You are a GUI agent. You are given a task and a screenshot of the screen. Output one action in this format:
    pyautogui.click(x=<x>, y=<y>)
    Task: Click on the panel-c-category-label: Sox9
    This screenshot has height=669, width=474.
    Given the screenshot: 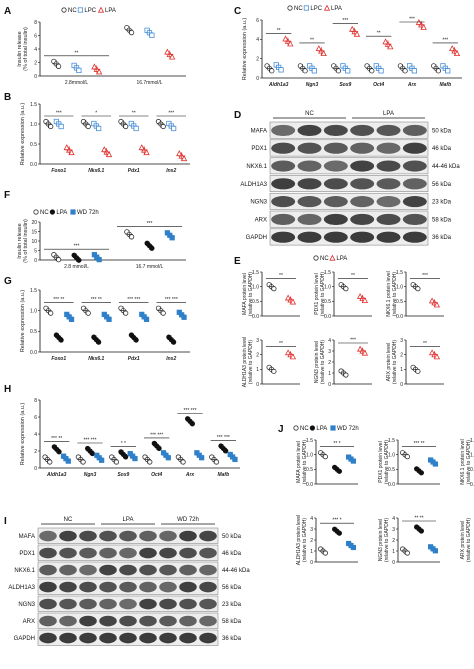 What is the action you would take?
    pyautogui.click(x=345, y=85)
    